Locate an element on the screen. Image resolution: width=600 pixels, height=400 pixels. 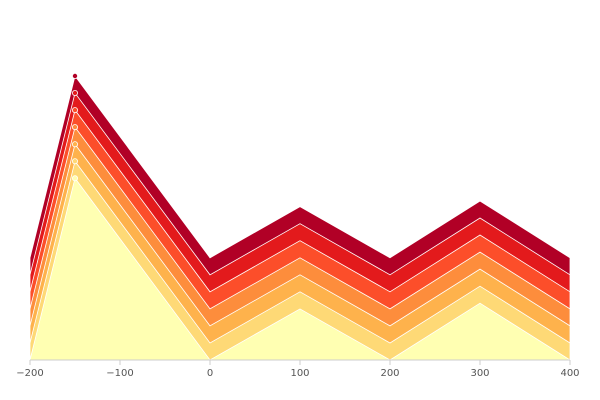
x-tick-label-2: 0 is located at coordinates (210, 373).